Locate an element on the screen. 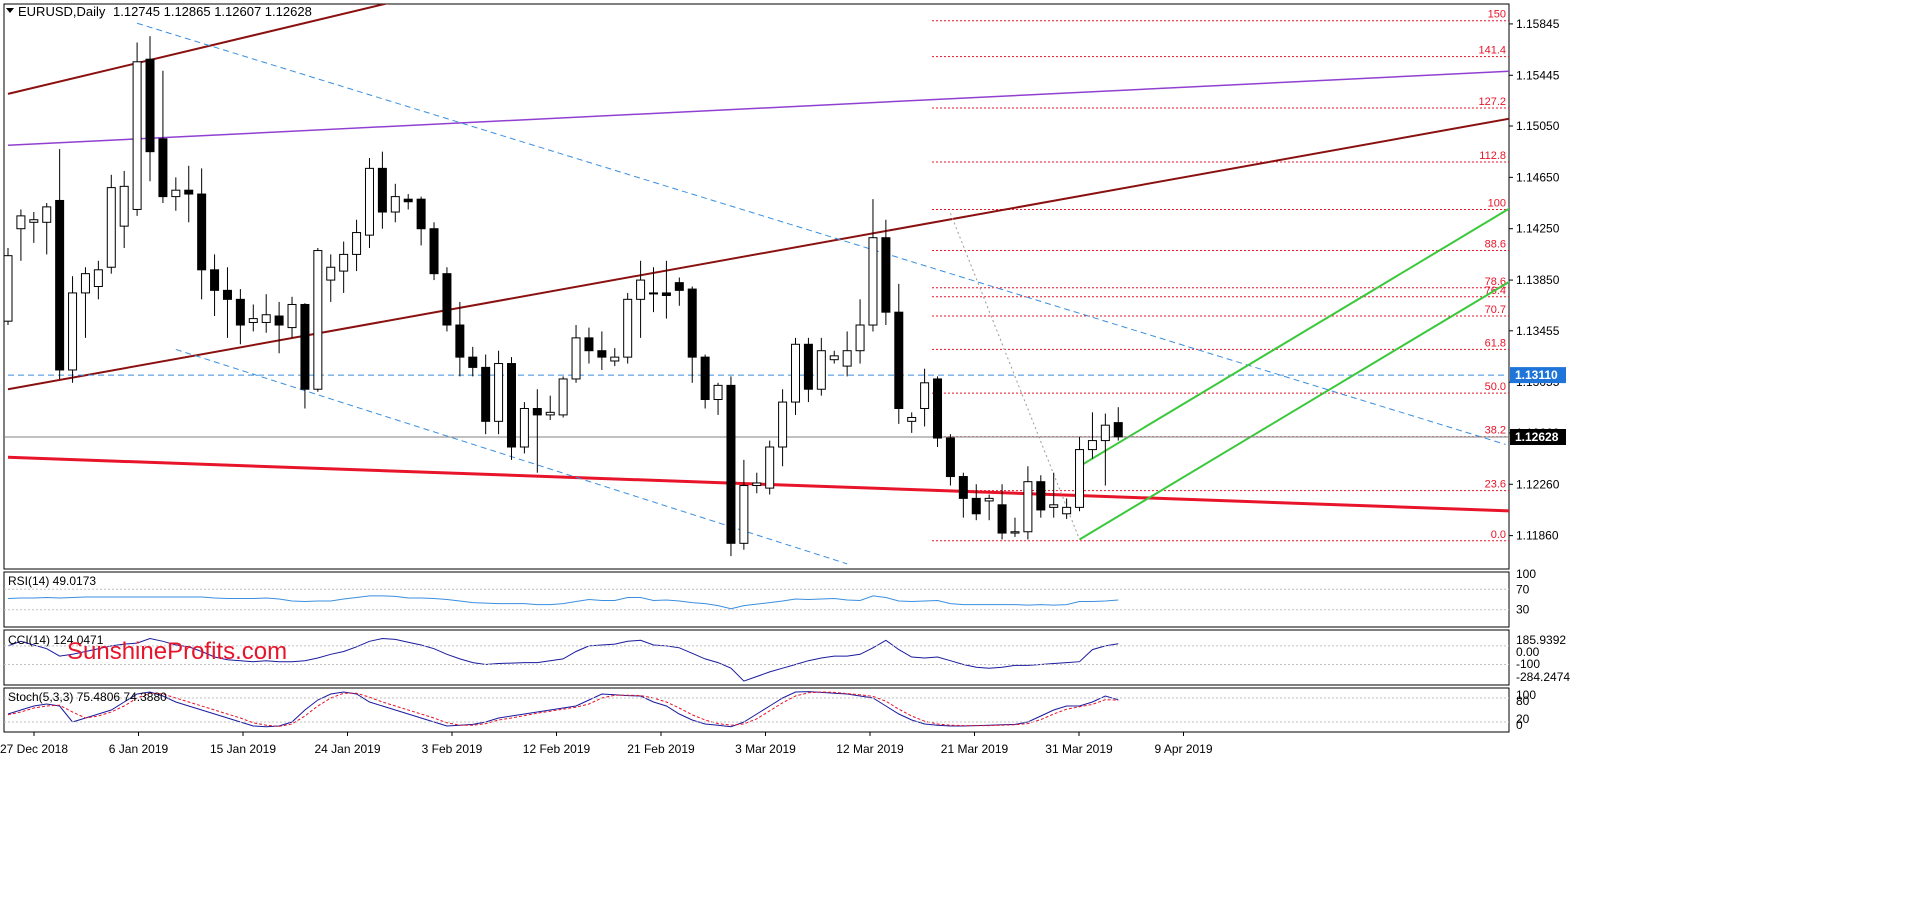  fib-label: 78.6 is located at coordinates (1495, 282).